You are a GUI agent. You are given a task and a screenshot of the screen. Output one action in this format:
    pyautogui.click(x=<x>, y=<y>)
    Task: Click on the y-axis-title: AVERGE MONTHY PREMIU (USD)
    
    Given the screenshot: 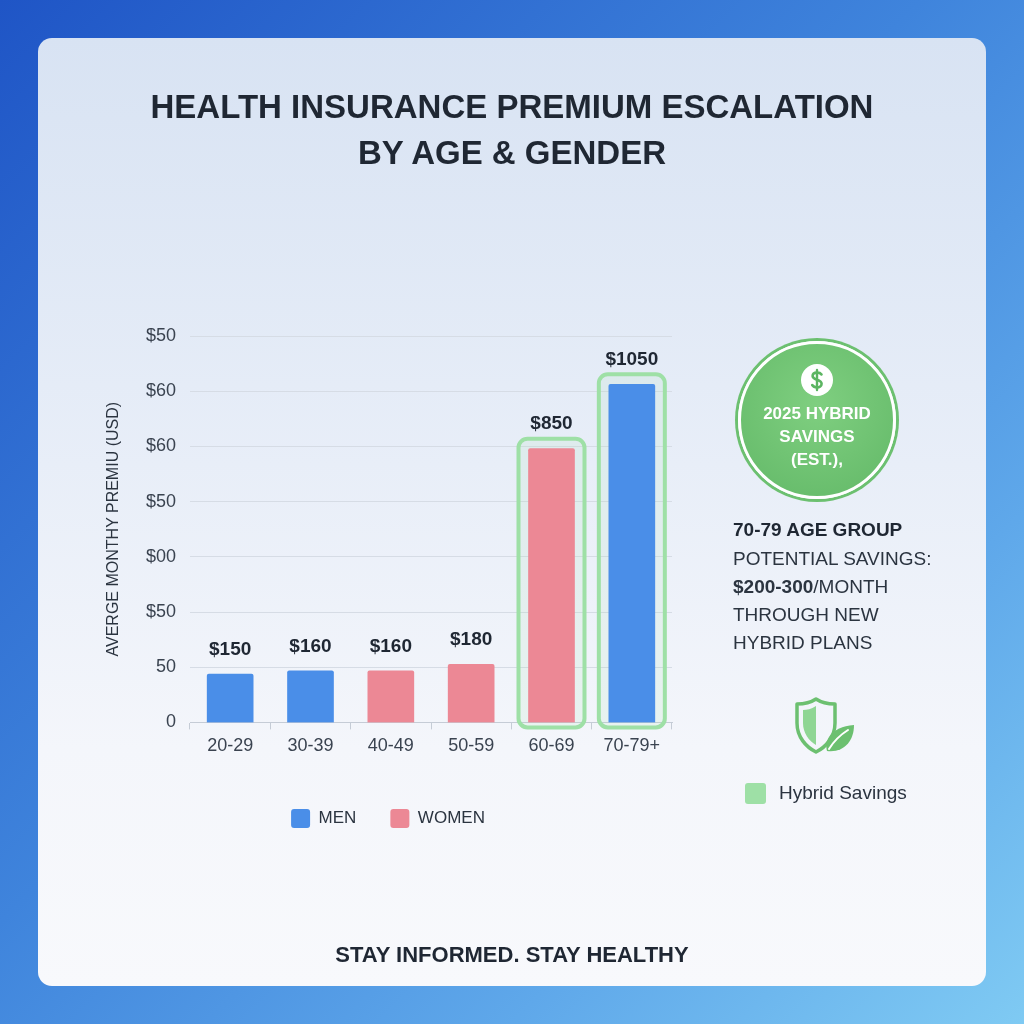 What is the action you would take?
    pyautogui.click(x=113, y=529)
    